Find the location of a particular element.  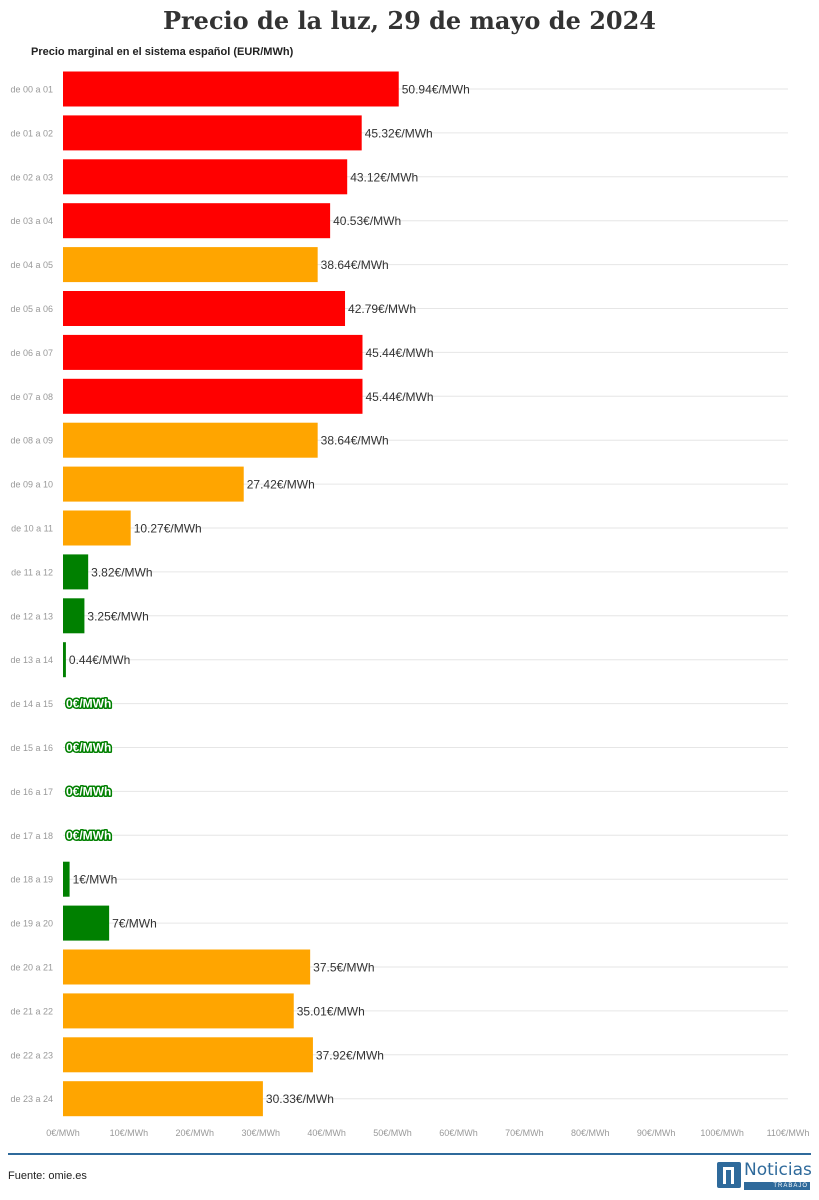

category-label: de 12 a 13 is located at coordinates (31, 616).